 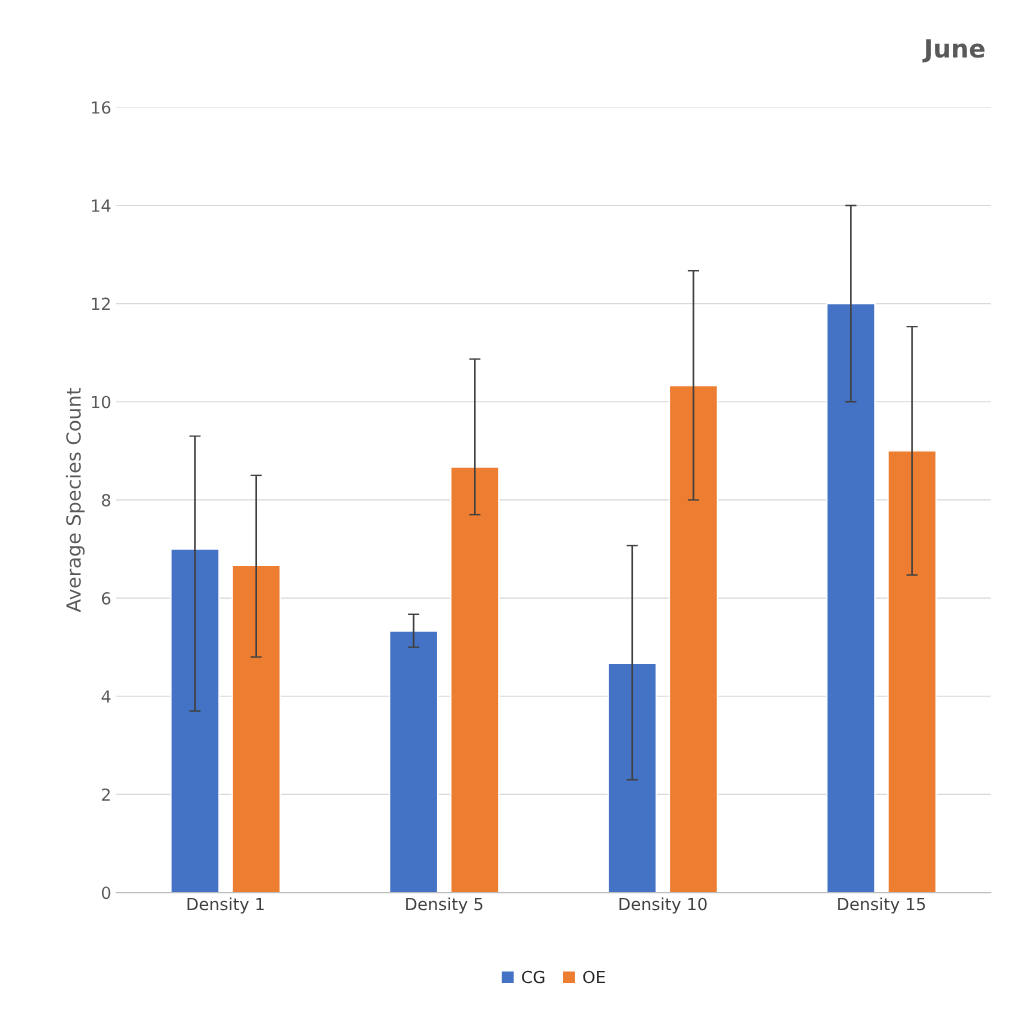 I want to click on y-tick-label: 12, so click(x=101, y=303).